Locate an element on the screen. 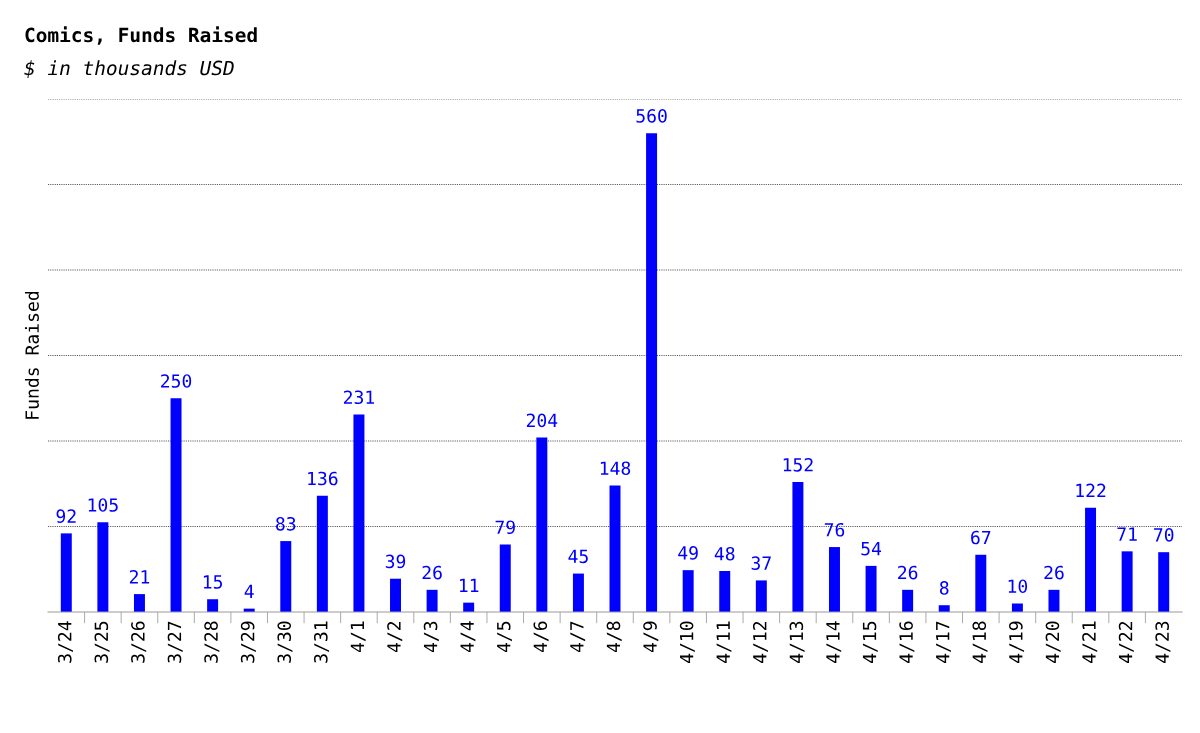 The width and height of the screenshot is (1200, 733). x-tick-label: 4/23 is located at coordinates (1163, 642).